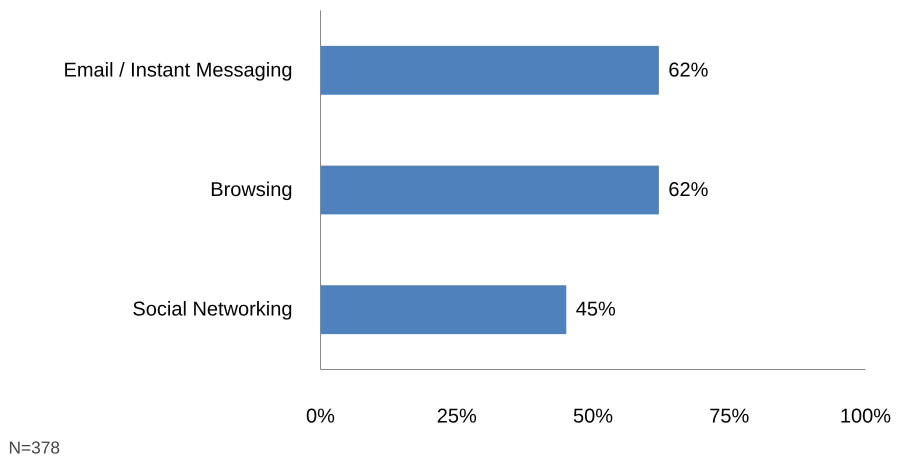  Describe the element at coordinates (34, 448) in the screenshot. I see `text: N=378` at that location.